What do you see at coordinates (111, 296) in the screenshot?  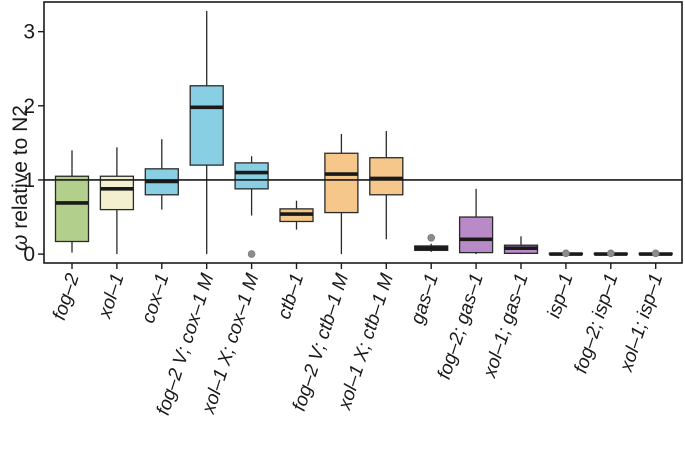 I see `x-tick-label: xol–1` at bounding box center [111, 296].